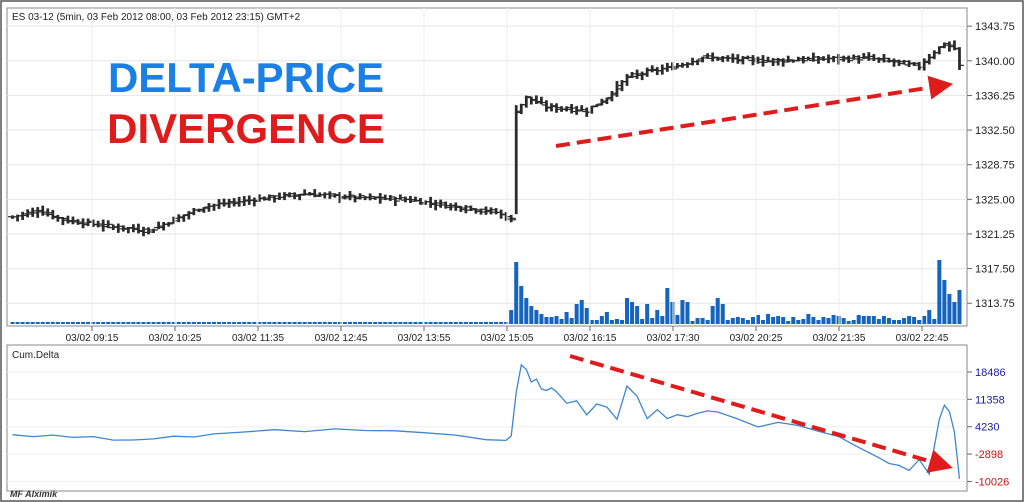 This screenshot has width=1024, height=502. Describe the element at coordinates (92, 338) in the screenshot. I see `time-tick-label: 03/02 09:15` at that location.